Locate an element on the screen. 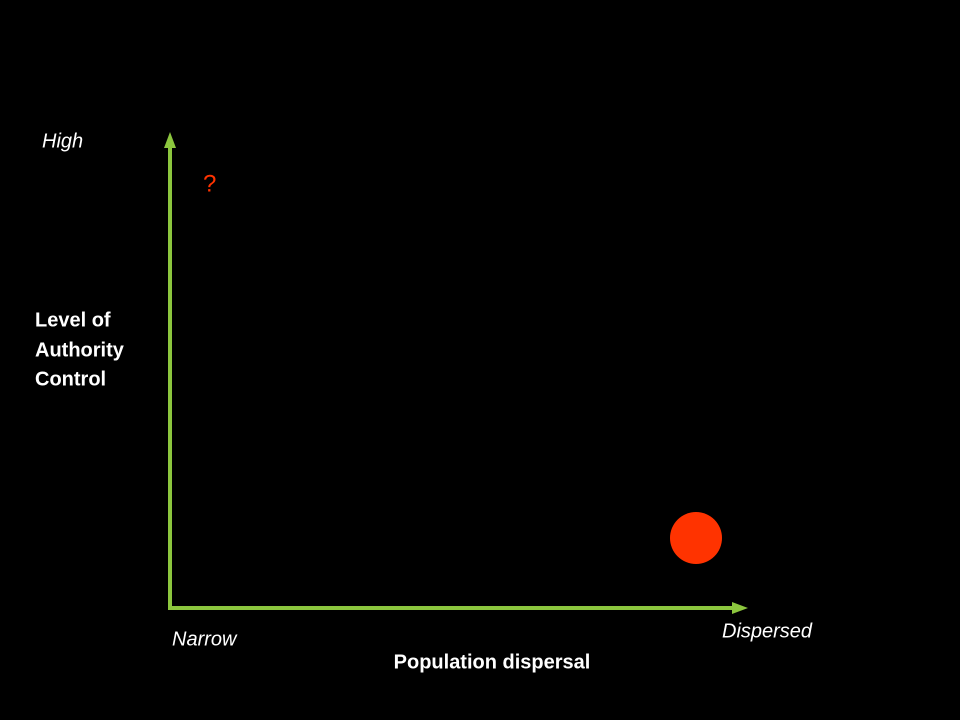 This screenshot has width=960, height=720. x-high-label: Dispersed is located at coordinates (767, 631).